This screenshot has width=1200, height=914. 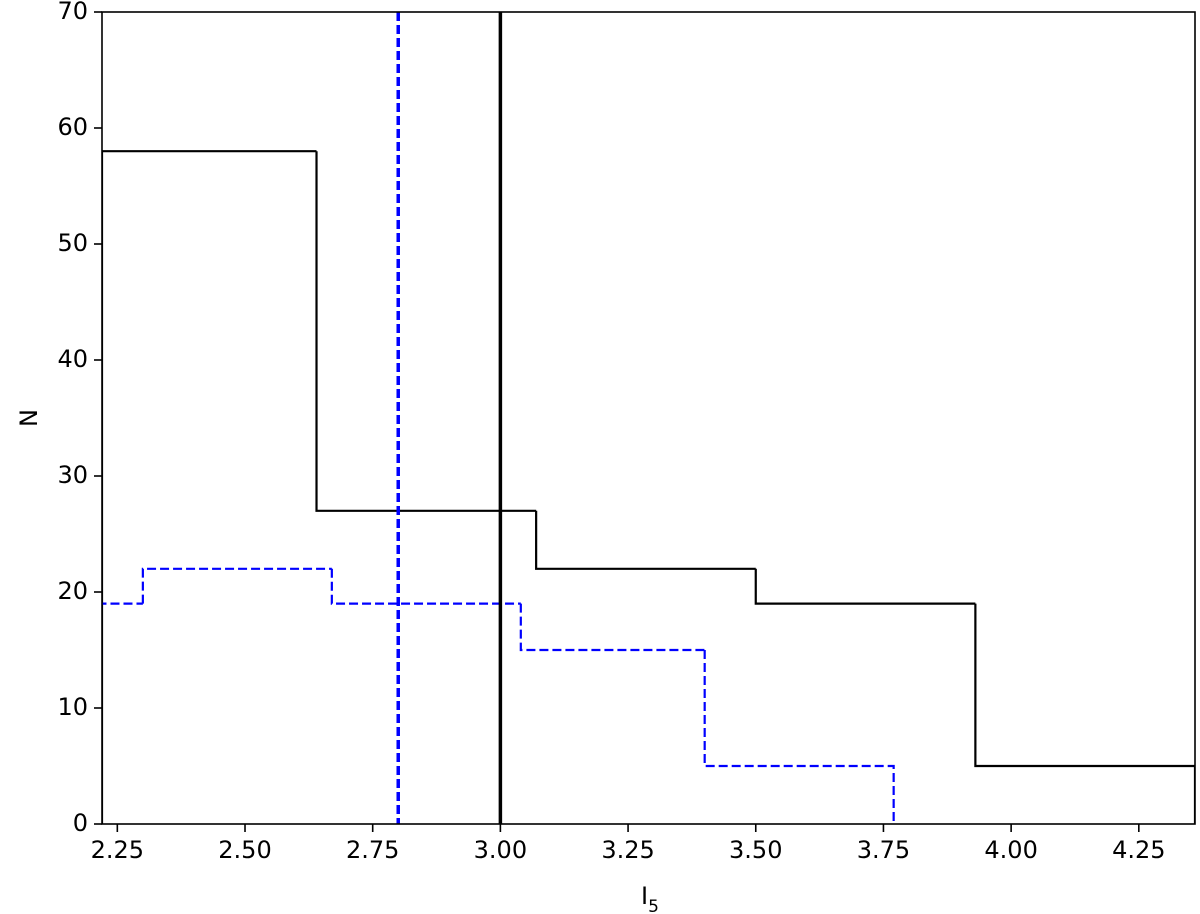 What do you see at coordinates (72, 707) in the screenshot?
I see `y-tick-label: 10` at bounding box center [72, 707].